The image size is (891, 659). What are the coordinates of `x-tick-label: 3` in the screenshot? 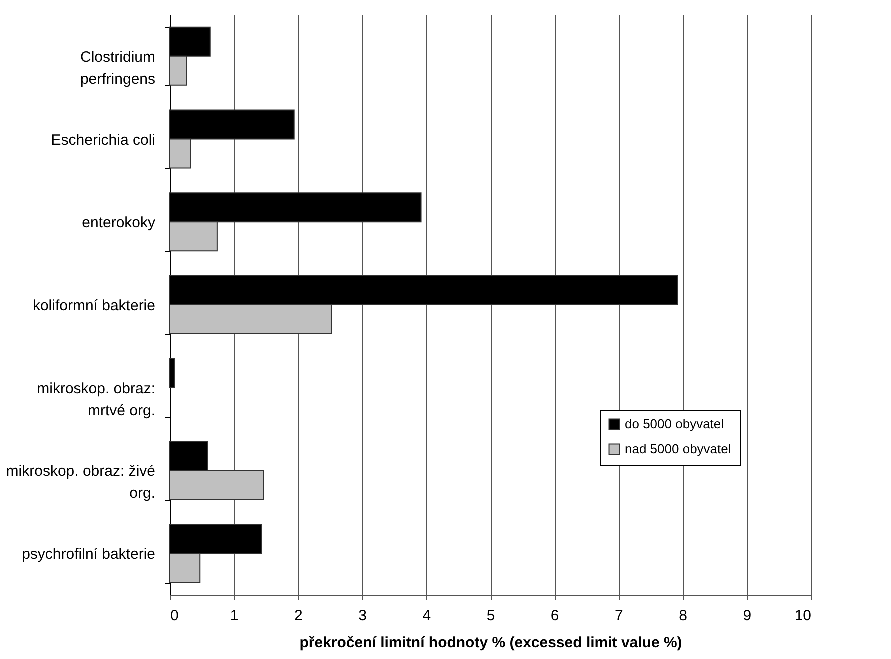 It's located at (362, 616).